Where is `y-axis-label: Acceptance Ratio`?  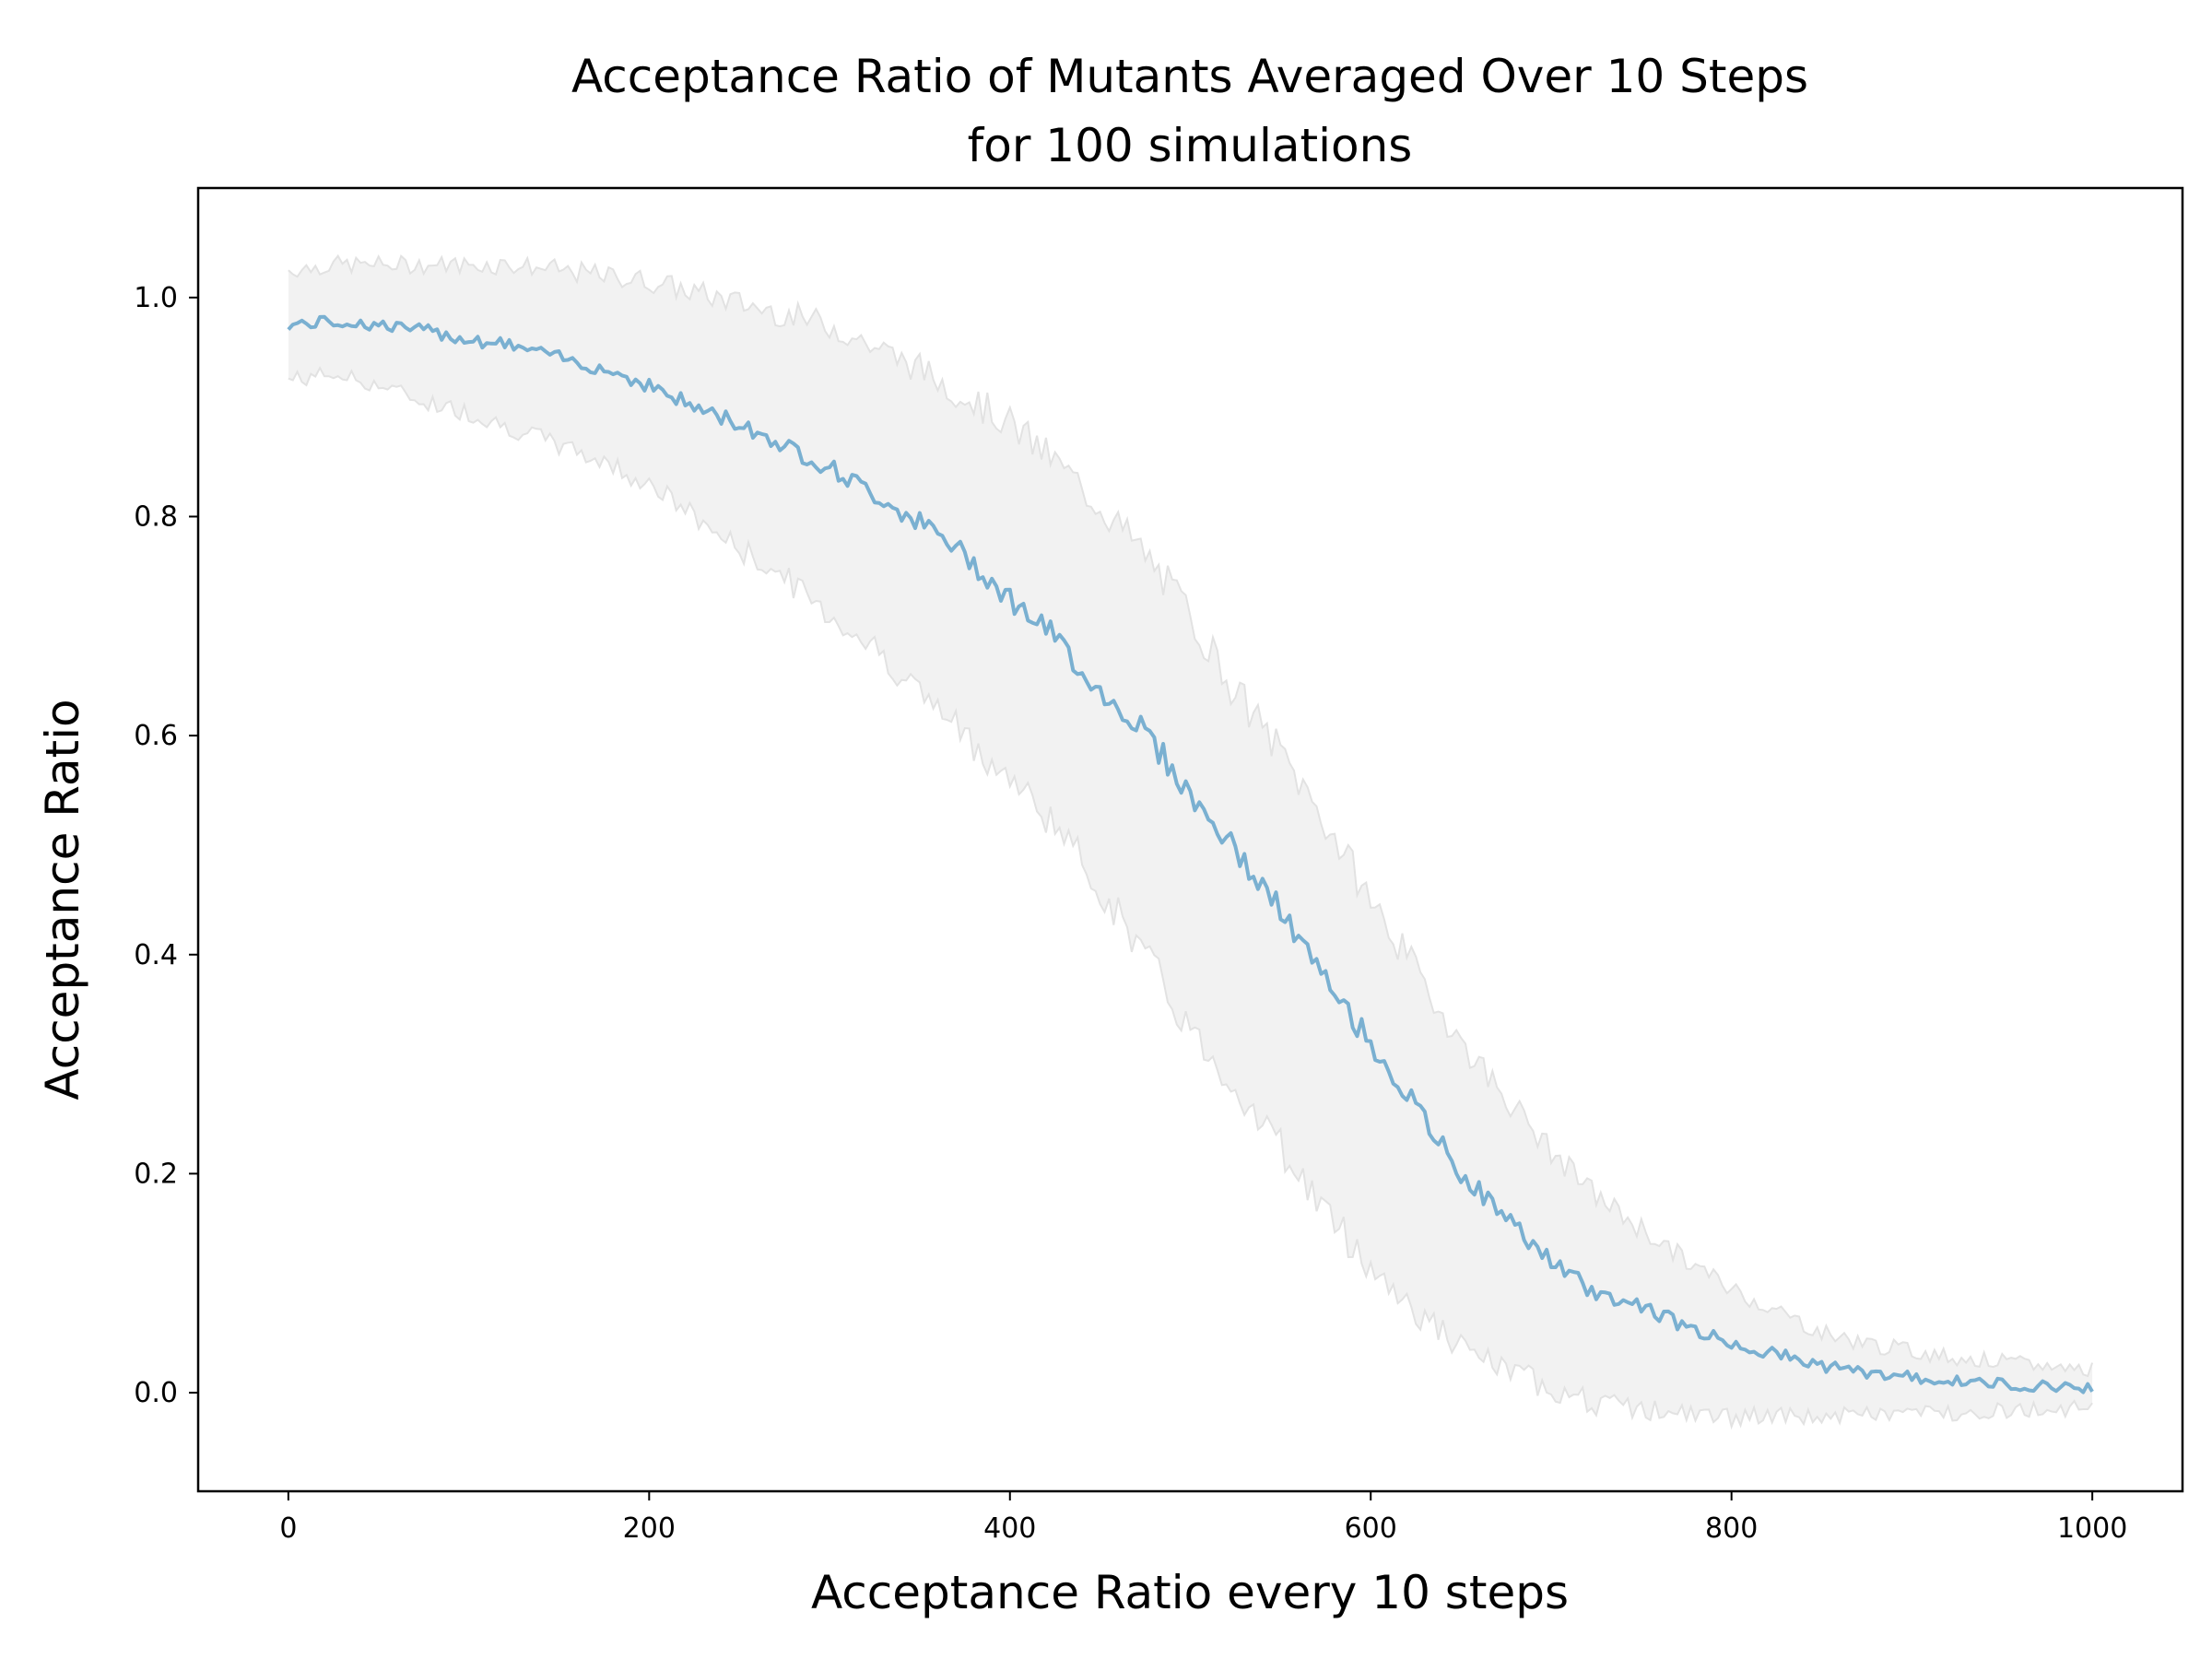
y-axis-label: Acceptance Ratio is located at coordinates (62, 899).